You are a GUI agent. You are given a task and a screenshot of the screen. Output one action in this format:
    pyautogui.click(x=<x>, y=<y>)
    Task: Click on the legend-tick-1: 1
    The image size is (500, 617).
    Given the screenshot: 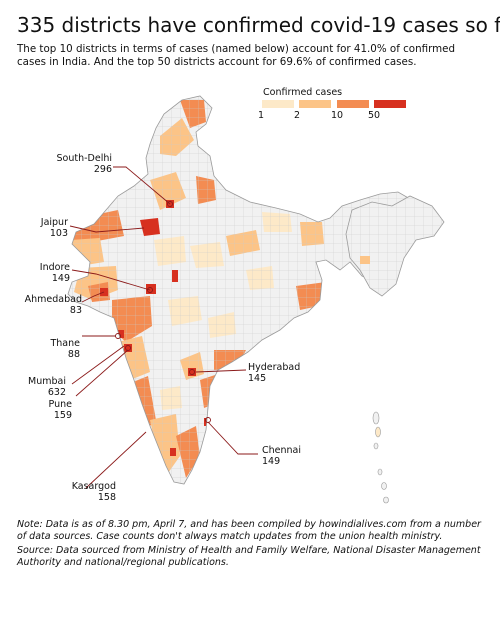 What is the action you would take?
    pyautogui.click(x=261, y=115)
    